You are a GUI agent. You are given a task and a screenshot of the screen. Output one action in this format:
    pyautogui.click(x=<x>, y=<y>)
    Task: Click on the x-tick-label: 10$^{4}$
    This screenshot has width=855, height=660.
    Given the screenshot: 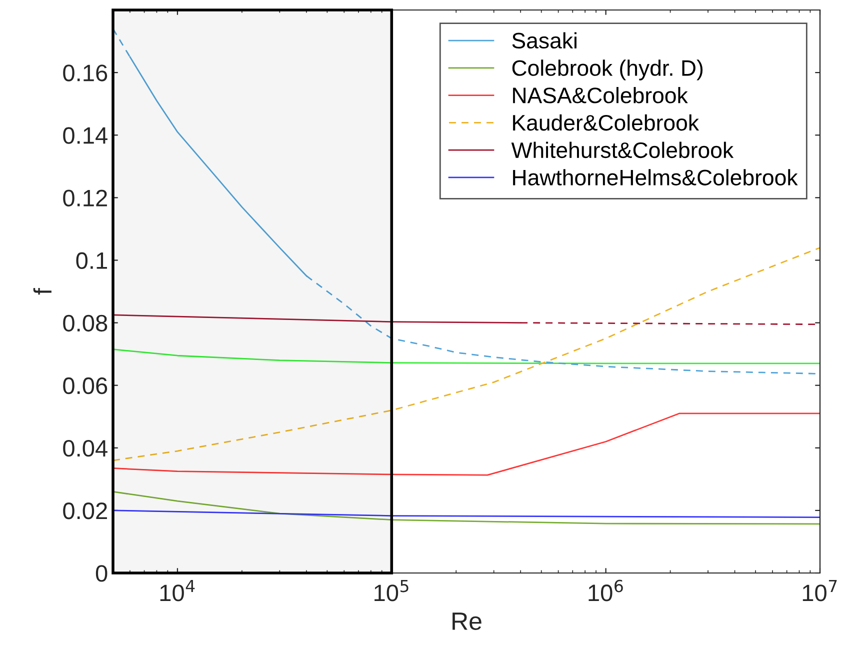 What is the action you would take?
    pyautogui.click(x=177, y=591)
    